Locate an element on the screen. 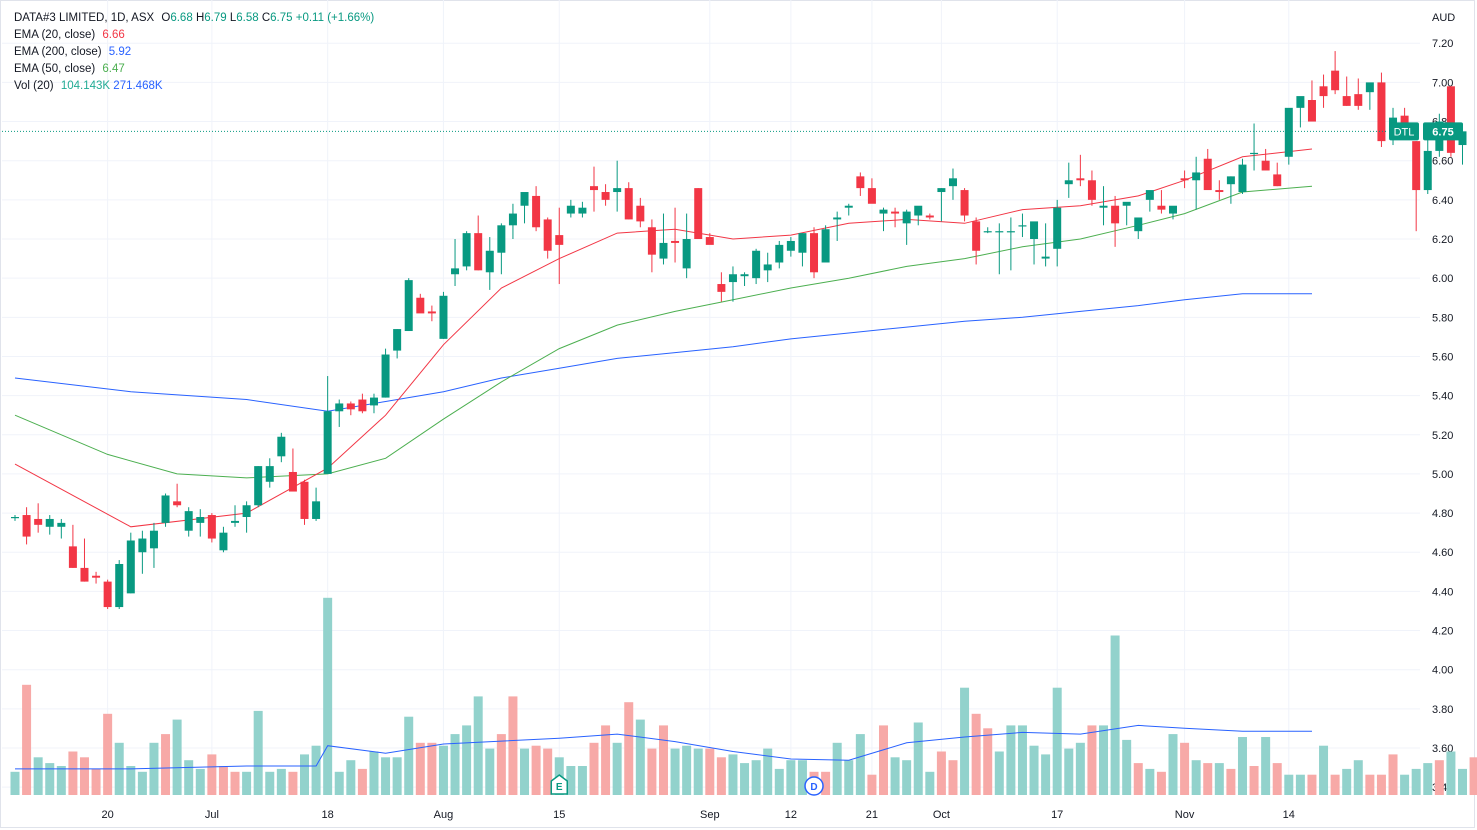  ema50-label: EMA (50, close) is located at coordinates (55, 69).